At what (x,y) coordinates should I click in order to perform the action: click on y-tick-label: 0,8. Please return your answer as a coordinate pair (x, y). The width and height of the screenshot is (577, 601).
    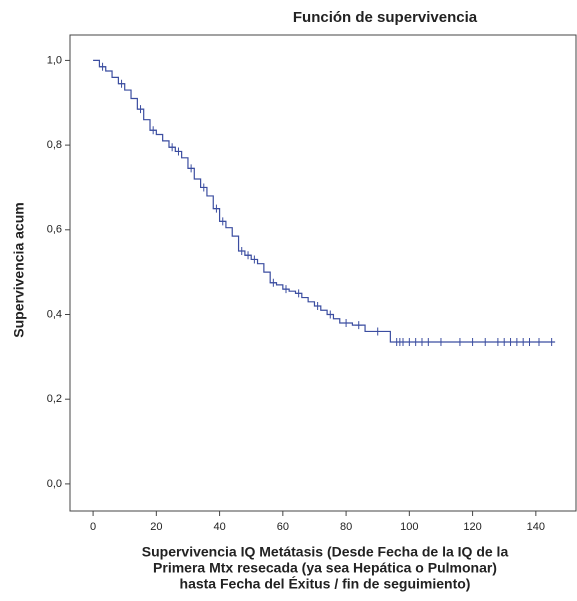
    Looking at the image, I should click on (54, 145).